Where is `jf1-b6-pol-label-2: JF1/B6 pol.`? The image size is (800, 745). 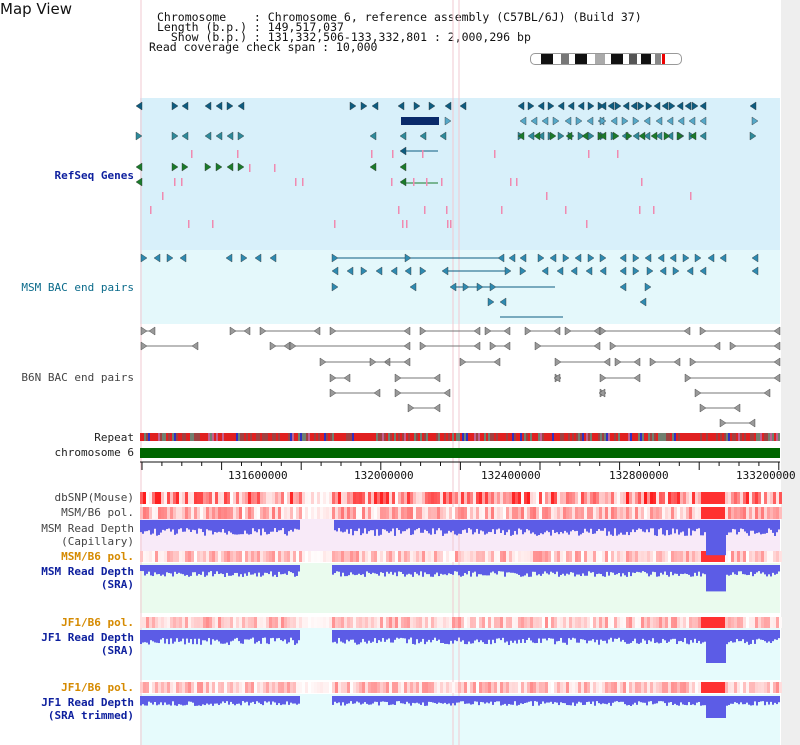 jf1-b6-pol-label-2: JF1/B6 pol. is located at coordinates (97, 687).